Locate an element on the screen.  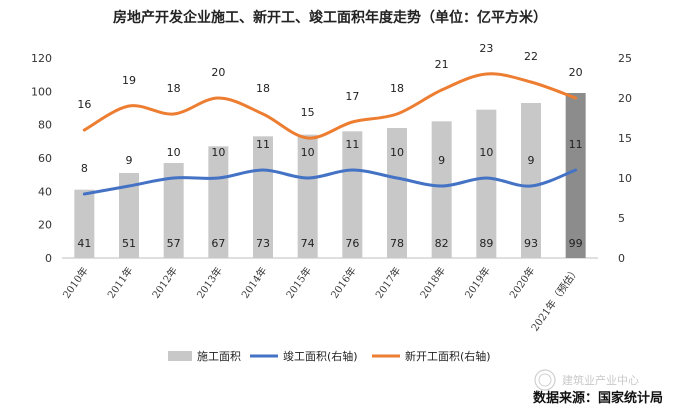
legend-label-new: 新开工面积(右轴) is located at coordinates (448, 356).